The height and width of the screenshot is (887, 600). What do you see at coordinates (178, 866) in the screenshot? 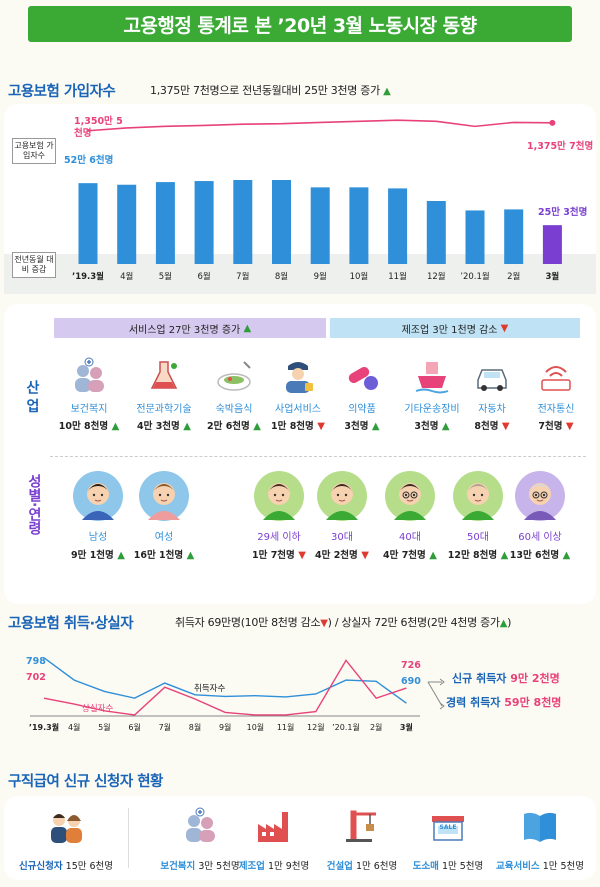
I see `claims-name: 보건복지` at bounding box center [178, 866].